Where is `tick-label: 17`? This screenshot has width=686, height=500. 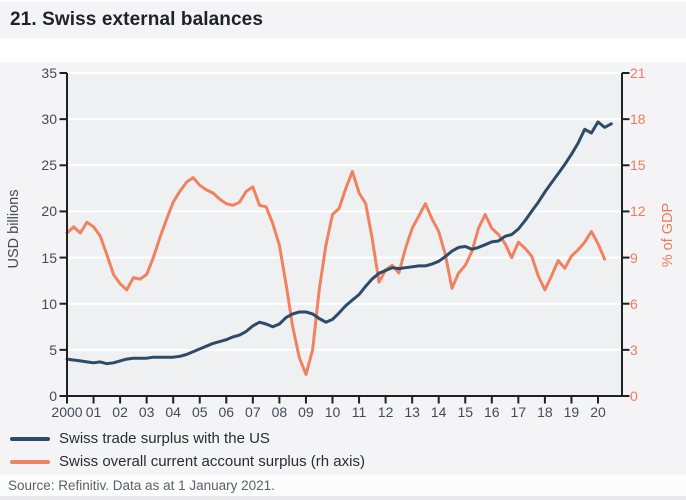
tick-label: 17 is located at coordinates (518, 412).